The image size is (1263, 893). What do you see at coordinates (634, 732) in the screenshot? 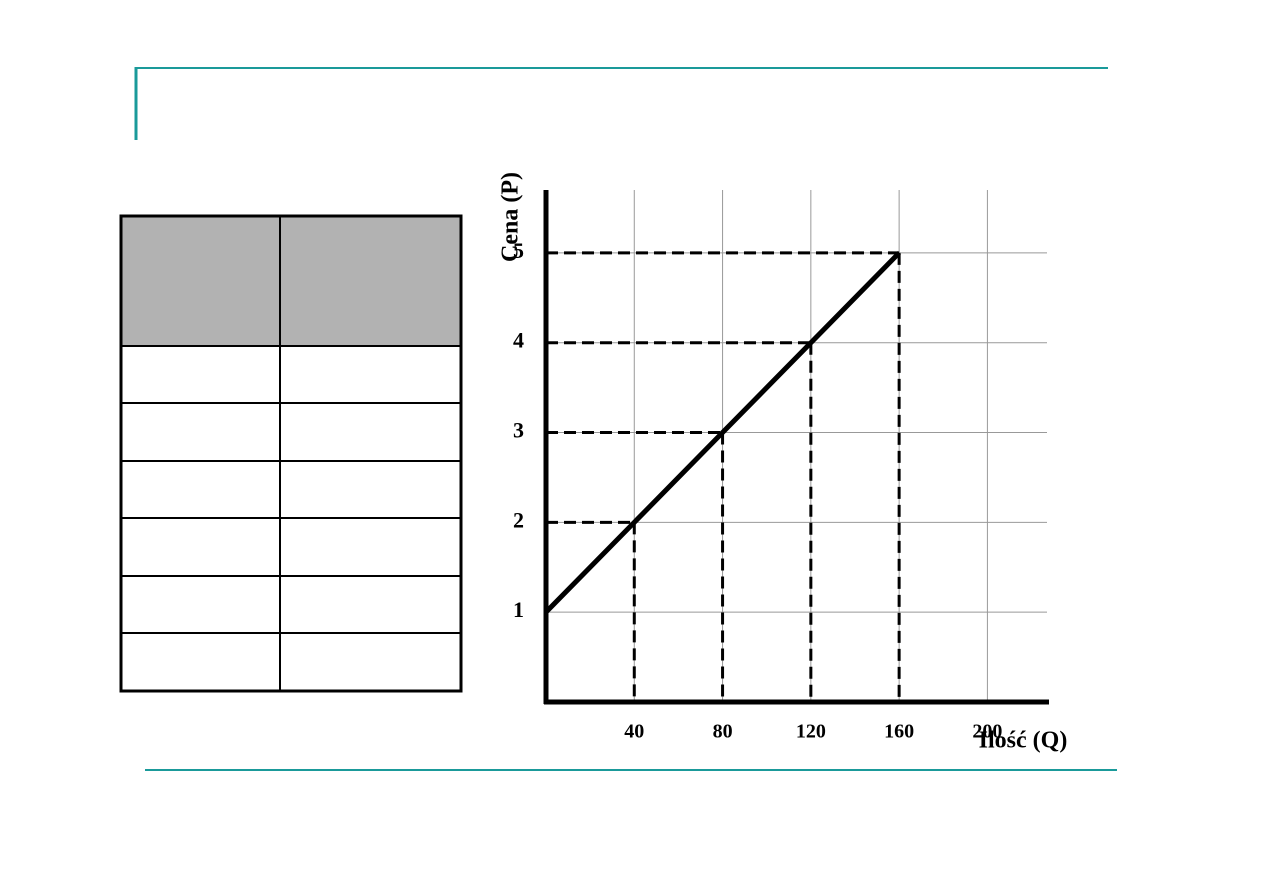
I see `x-tick-label: 40` at bounding box center [634, 732].